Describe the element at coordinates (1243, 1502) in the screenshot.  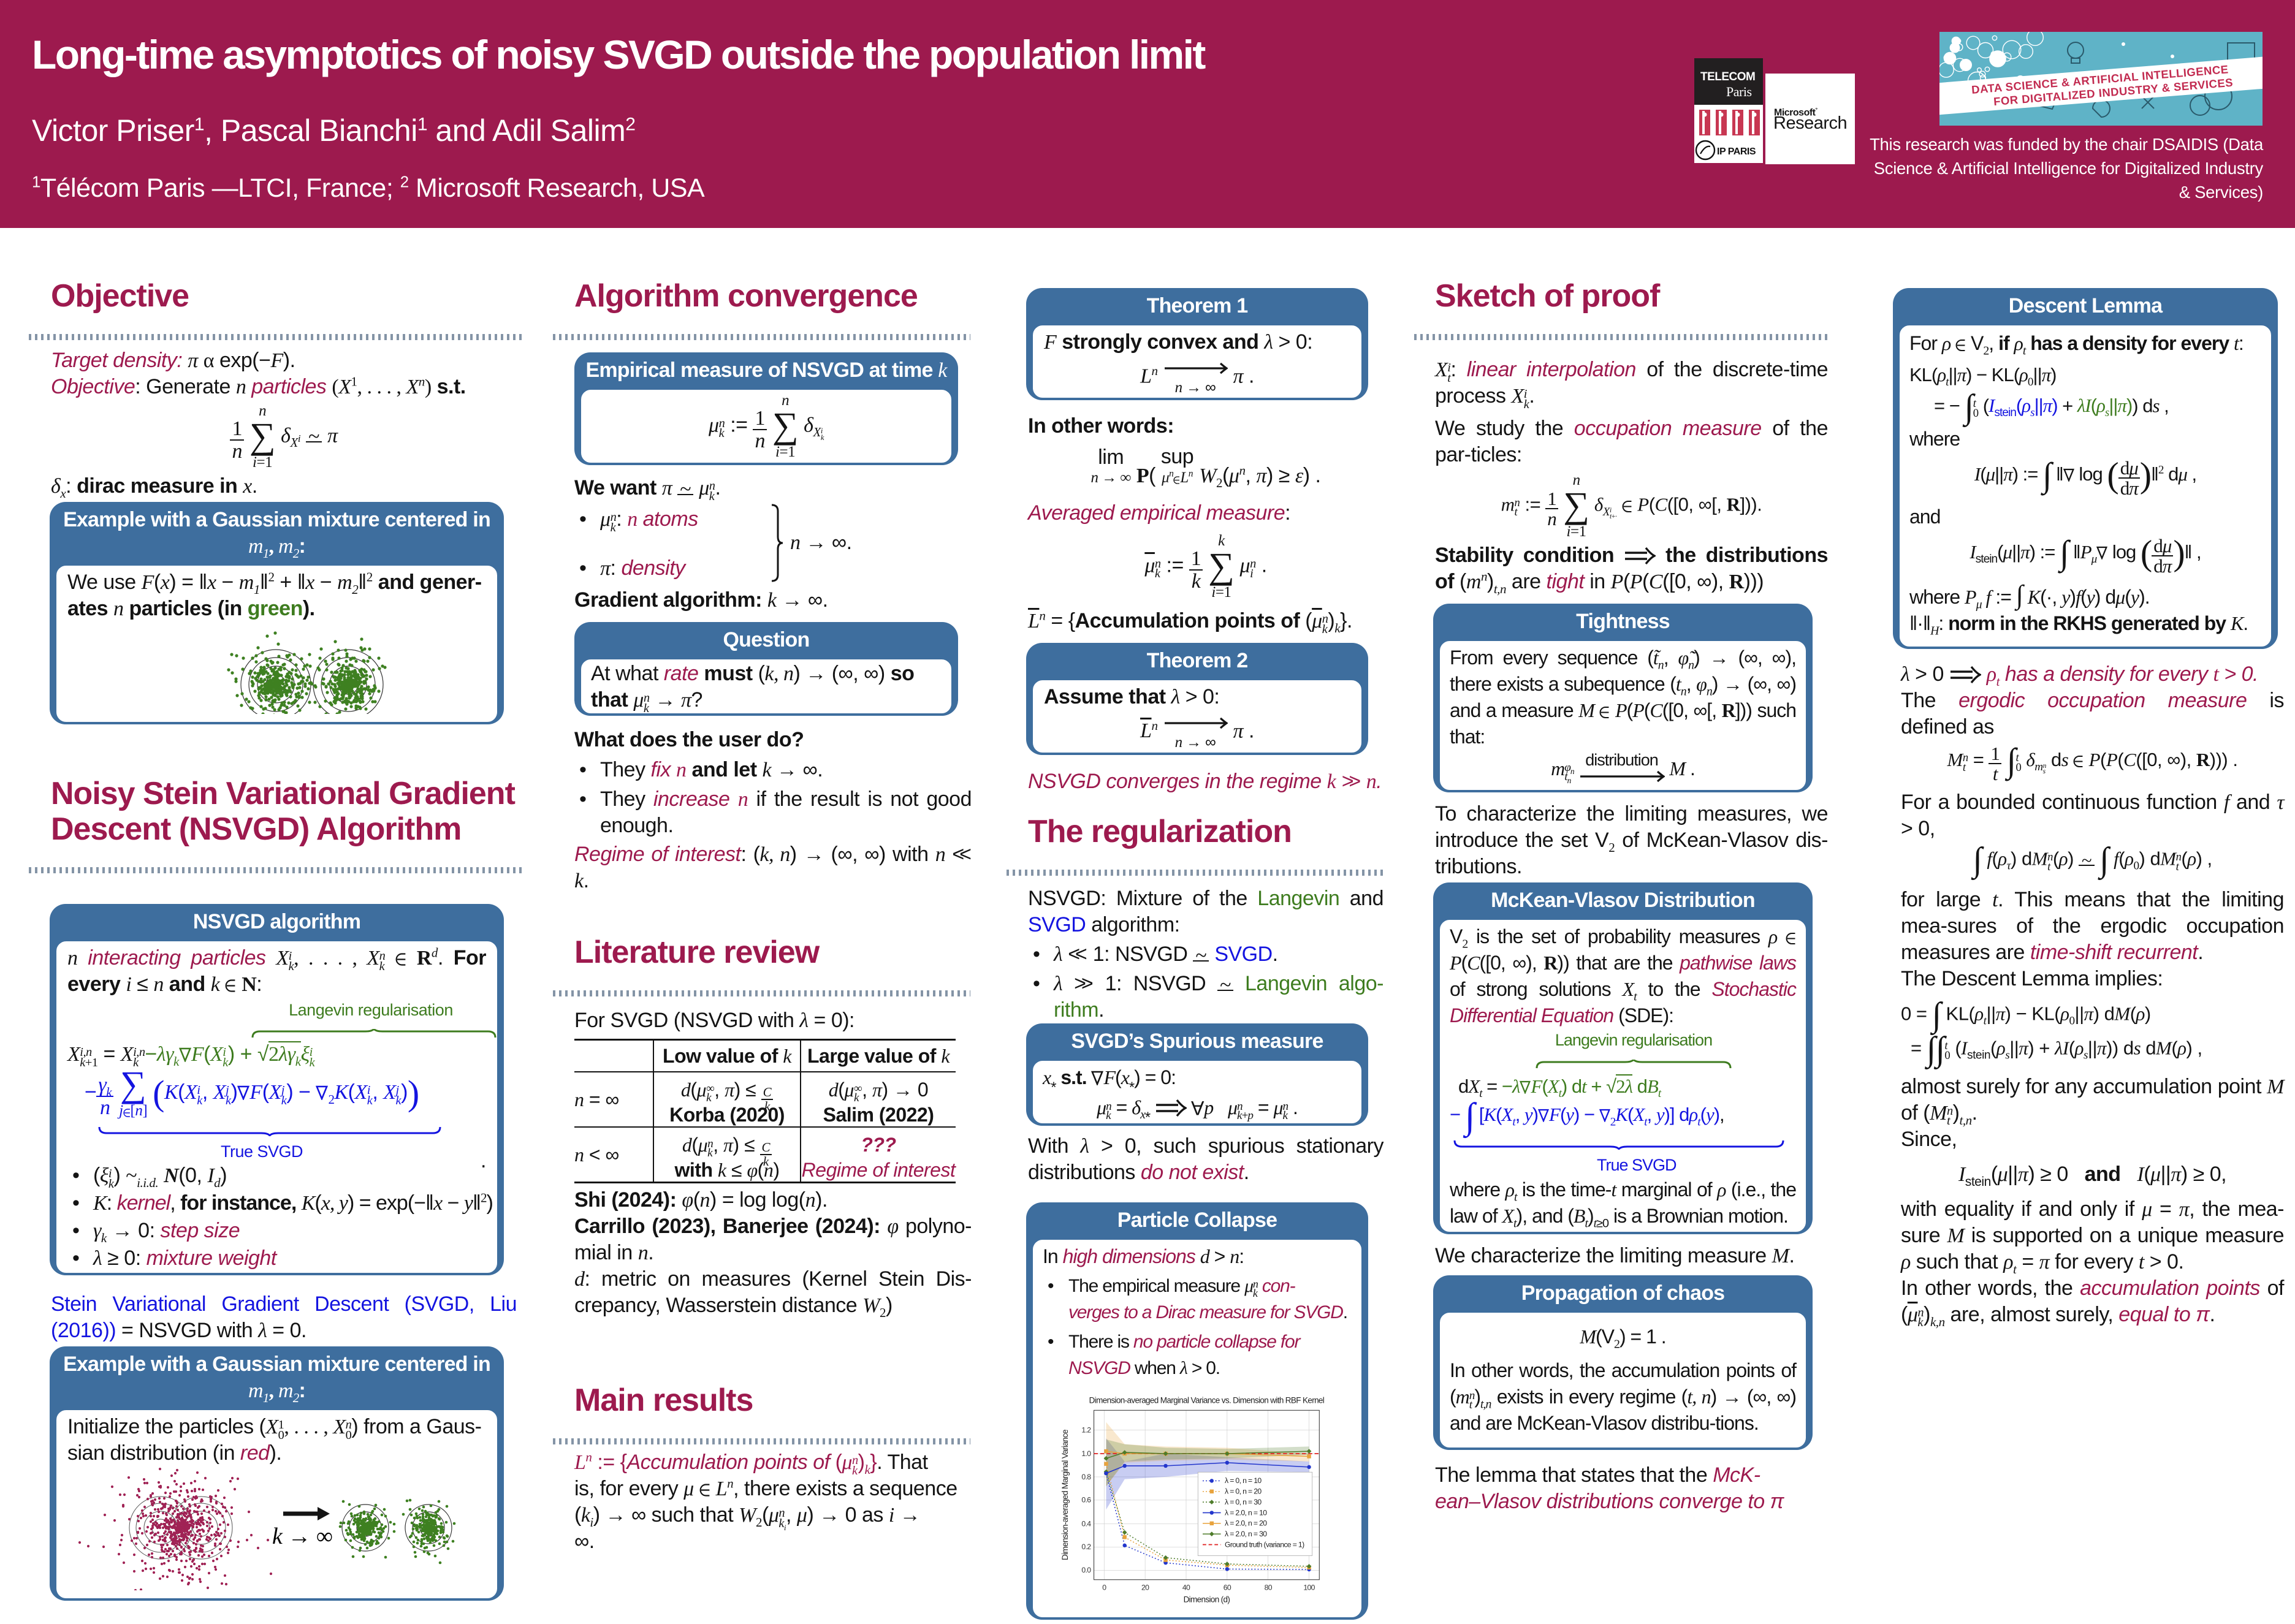
I see `svg-text: λ = 0, n = 30` at that location.